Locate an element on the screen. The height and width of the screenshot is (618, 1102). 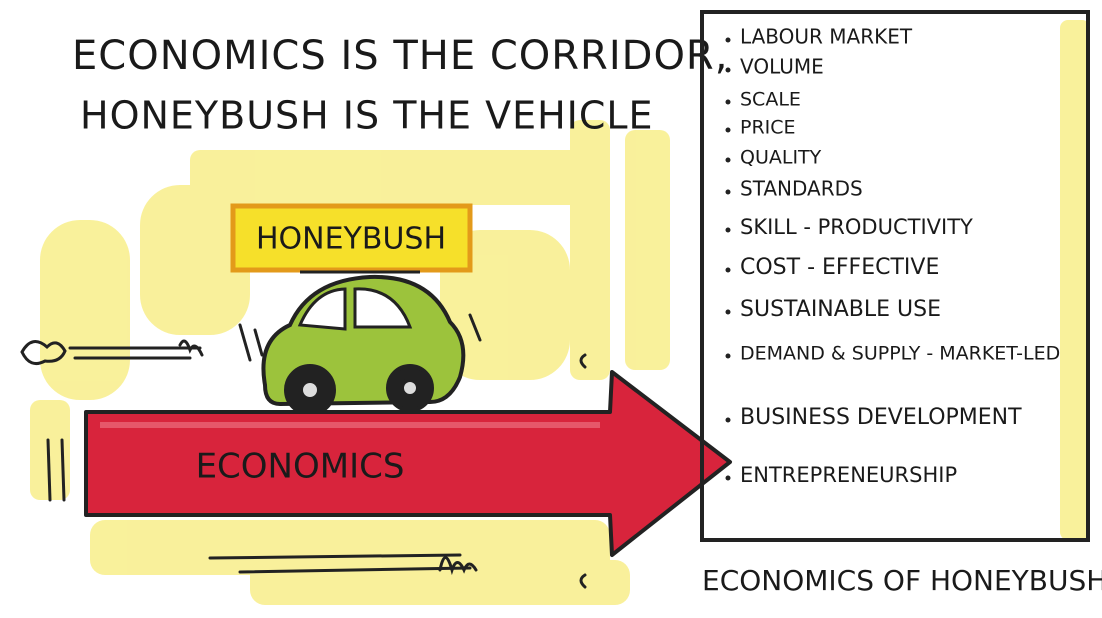
list-item: STANDARDS is located at coordinates (801, 189).